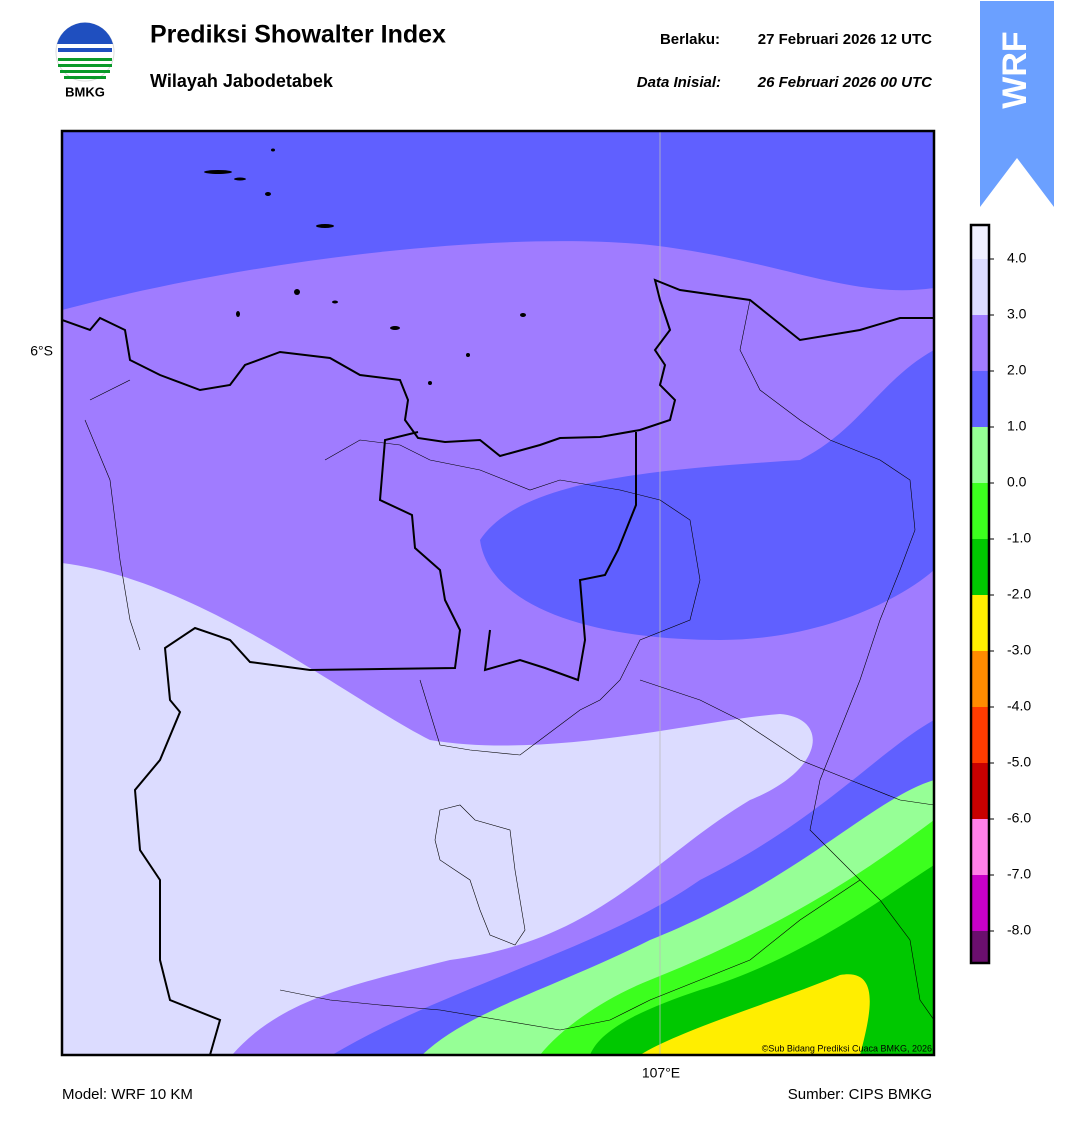 The height and width of the screenshot is (1128, 1068). Describe the element at coordinates (1015, 69) in the screenshot. I see `banner-text: WRF` at that location.